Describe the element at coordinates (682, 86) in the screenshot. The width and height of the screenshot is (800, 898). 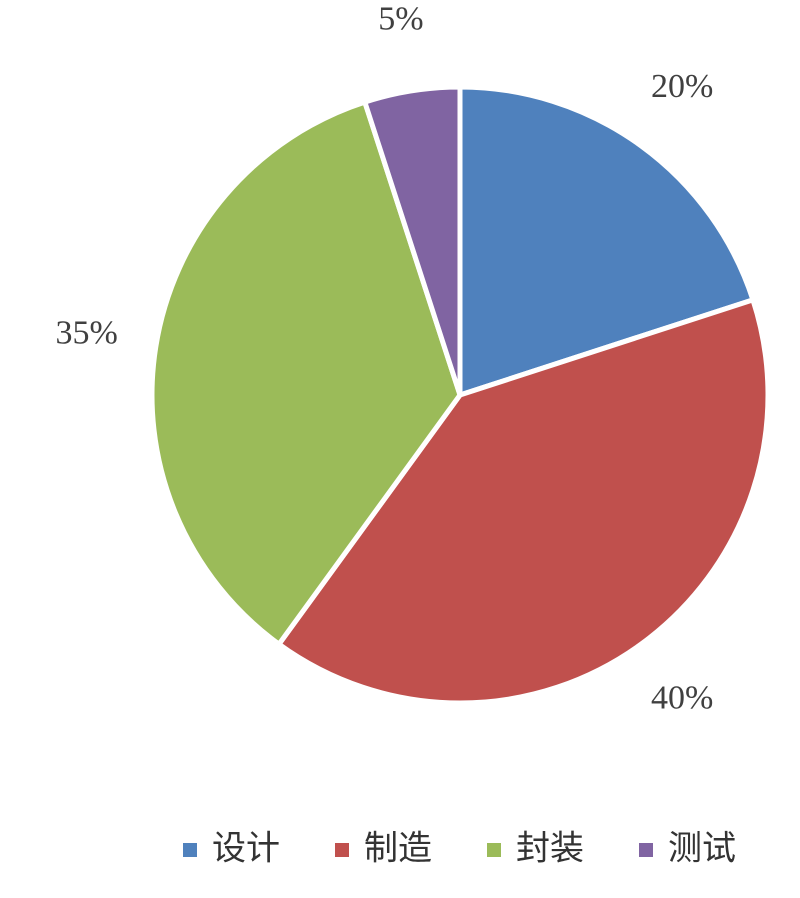
I see `value-label: 20%` at that location.